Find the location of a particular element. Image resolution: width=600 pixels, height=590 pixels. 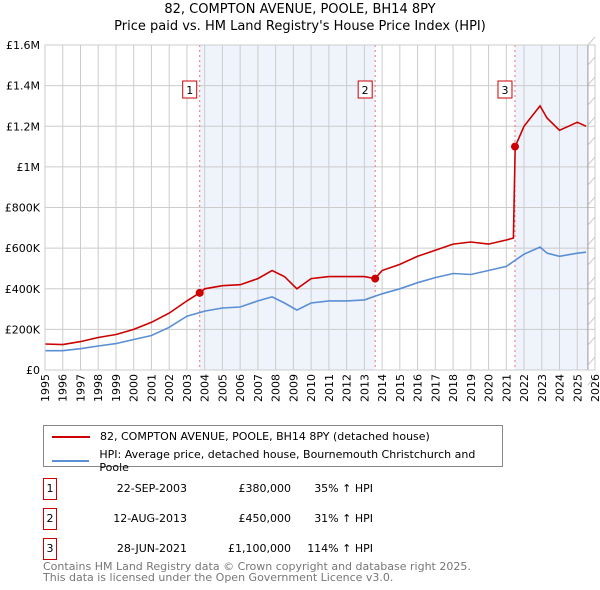

y-tick-label: £1.6M is located at coordinates (23, 45).